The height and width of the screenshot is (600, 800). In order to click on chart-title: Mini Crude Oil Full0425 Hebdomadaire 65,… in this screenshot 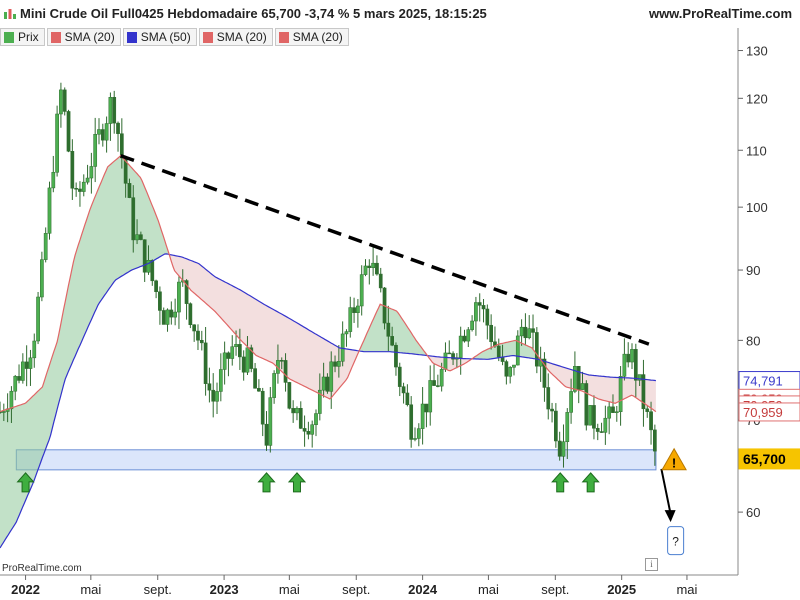, I will do `click(253, 13)`.